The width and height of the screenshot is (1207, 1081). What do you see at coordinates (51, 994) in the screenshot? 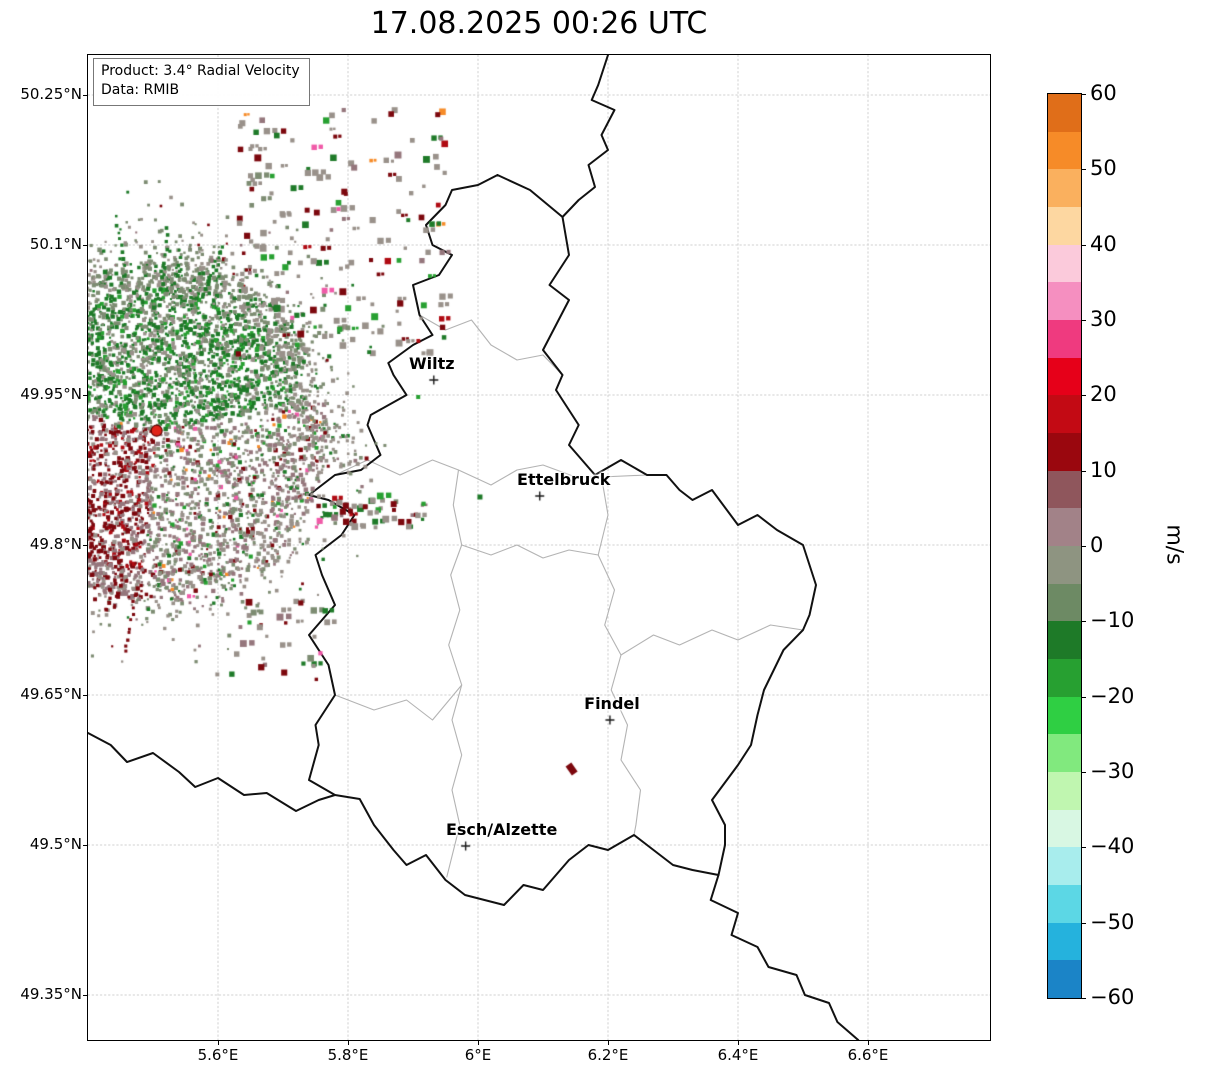
I see `lat-tick-label: 49.35°N` at bounding box center [51, 994].